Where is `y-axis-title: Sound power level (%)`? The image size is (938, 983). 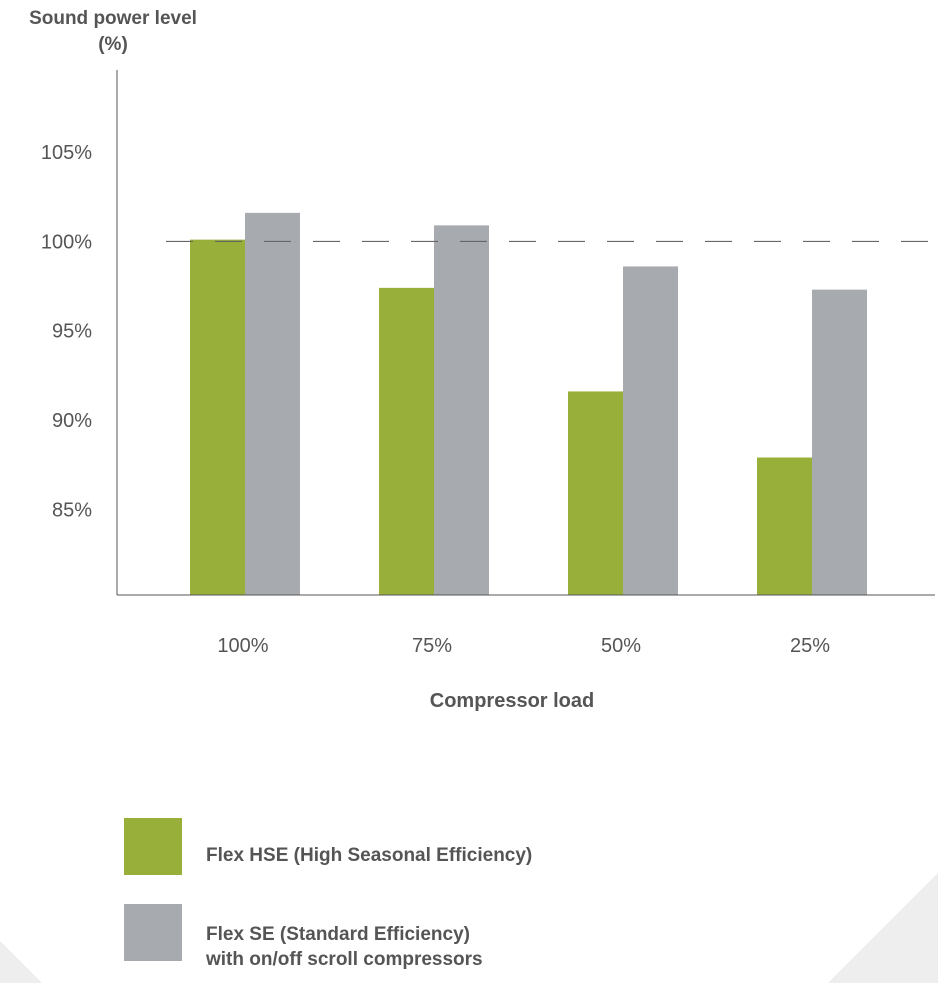
y-axis-title: Sound power level (%) is located at coordinates (113, 31).